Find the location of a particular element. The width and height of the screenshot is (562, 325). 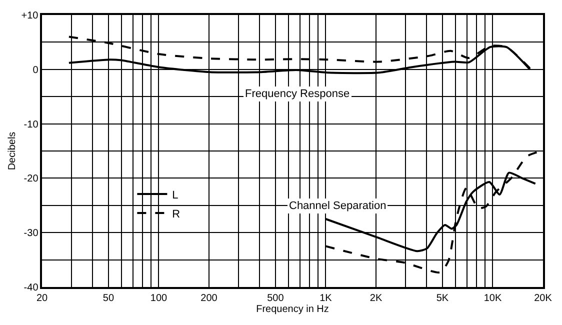

x-tick-label: 1K is located at coordinates (326, 298).